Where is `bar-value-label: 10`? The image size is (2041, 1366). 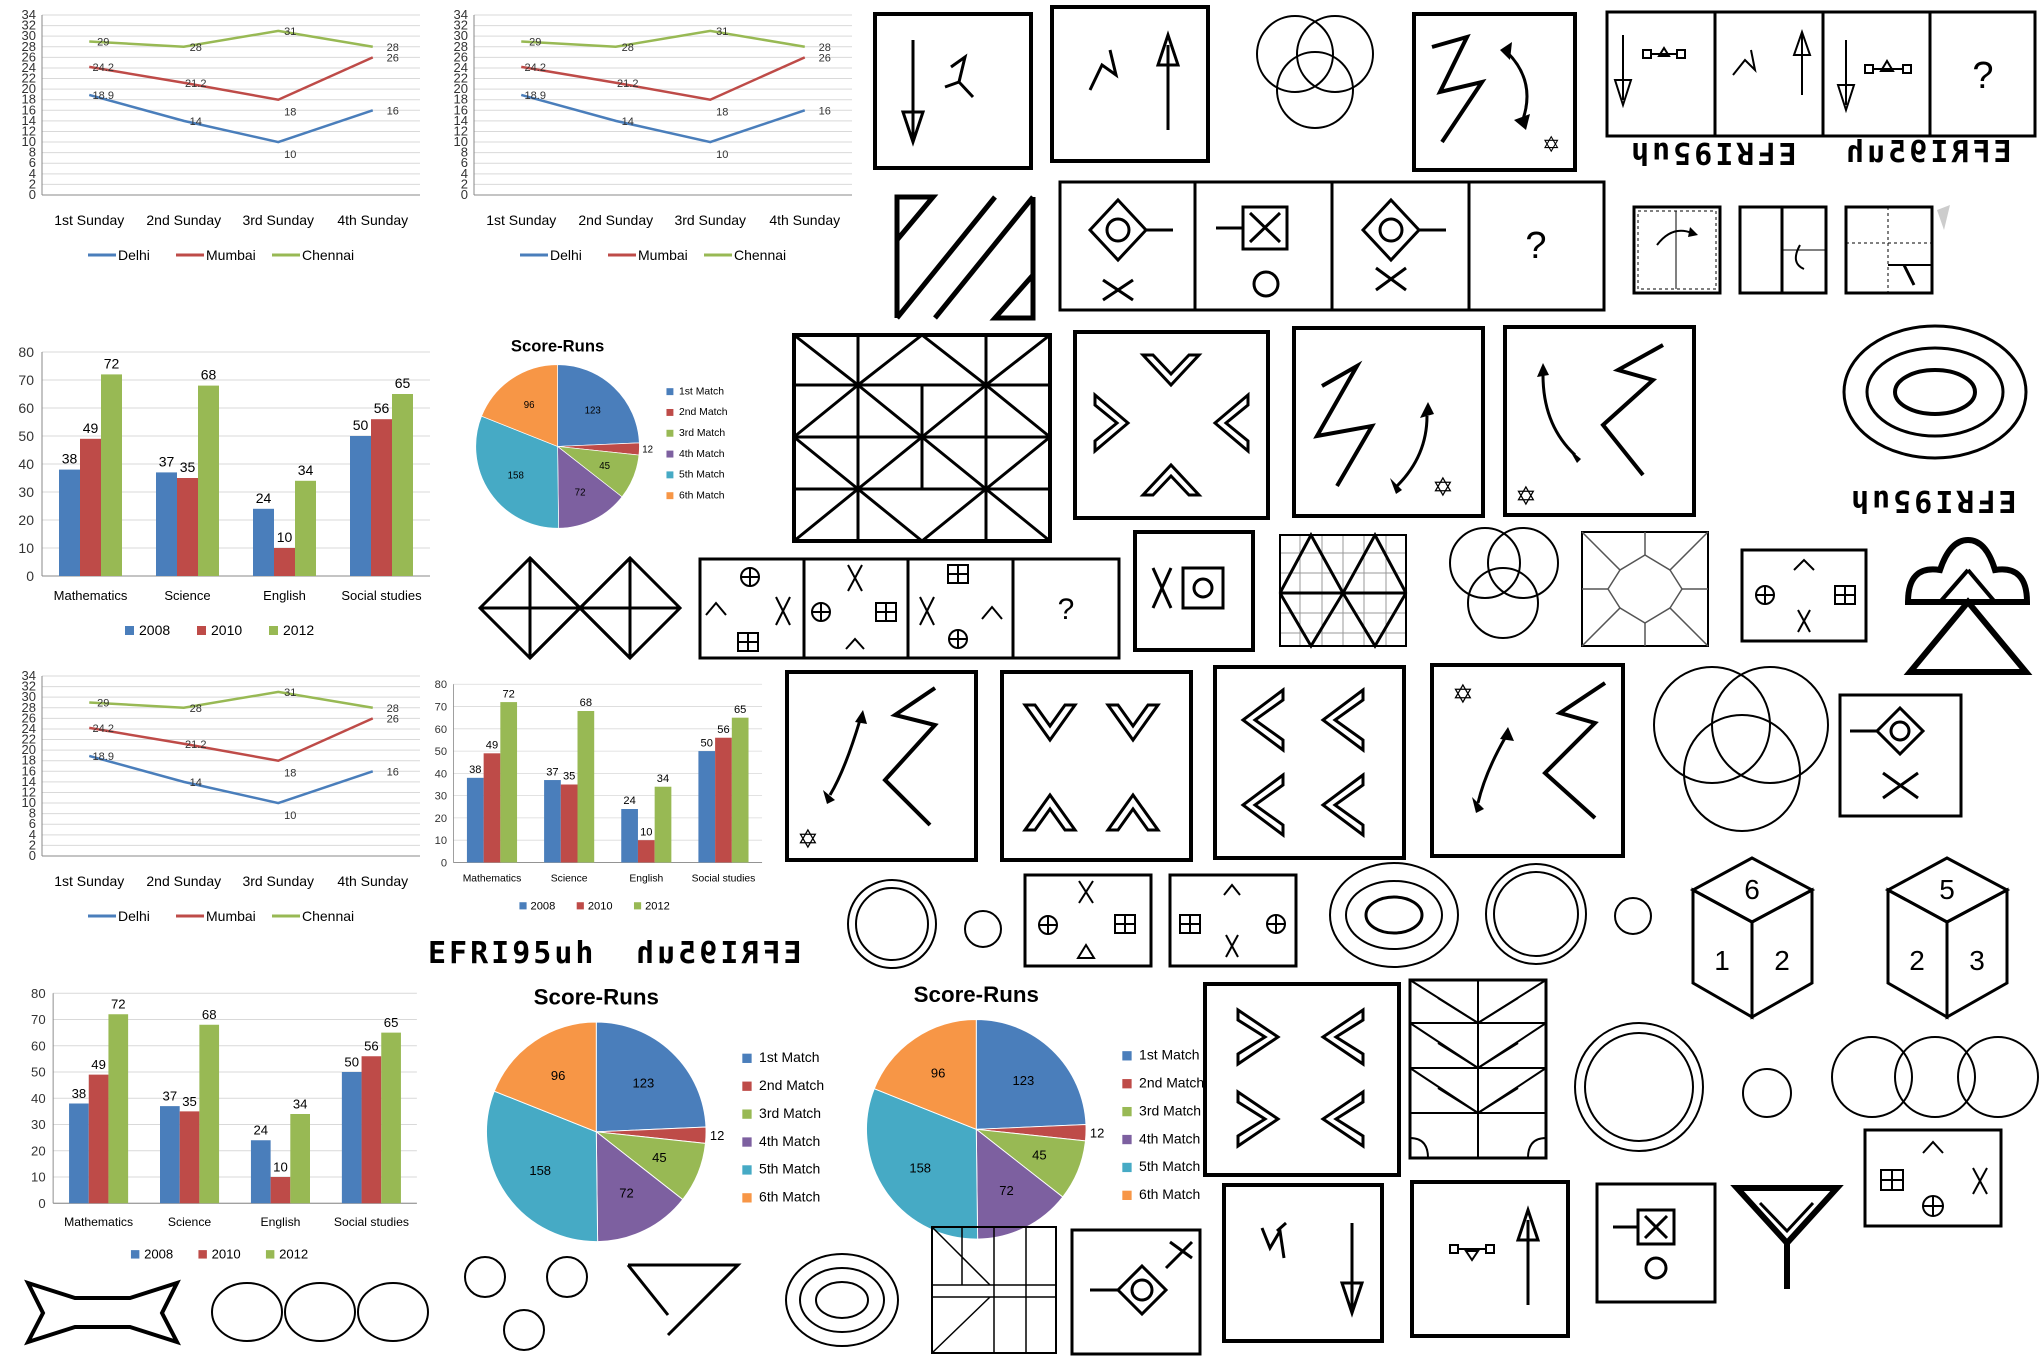 bar-value-label: 10 is located at coordinates (285, 537).